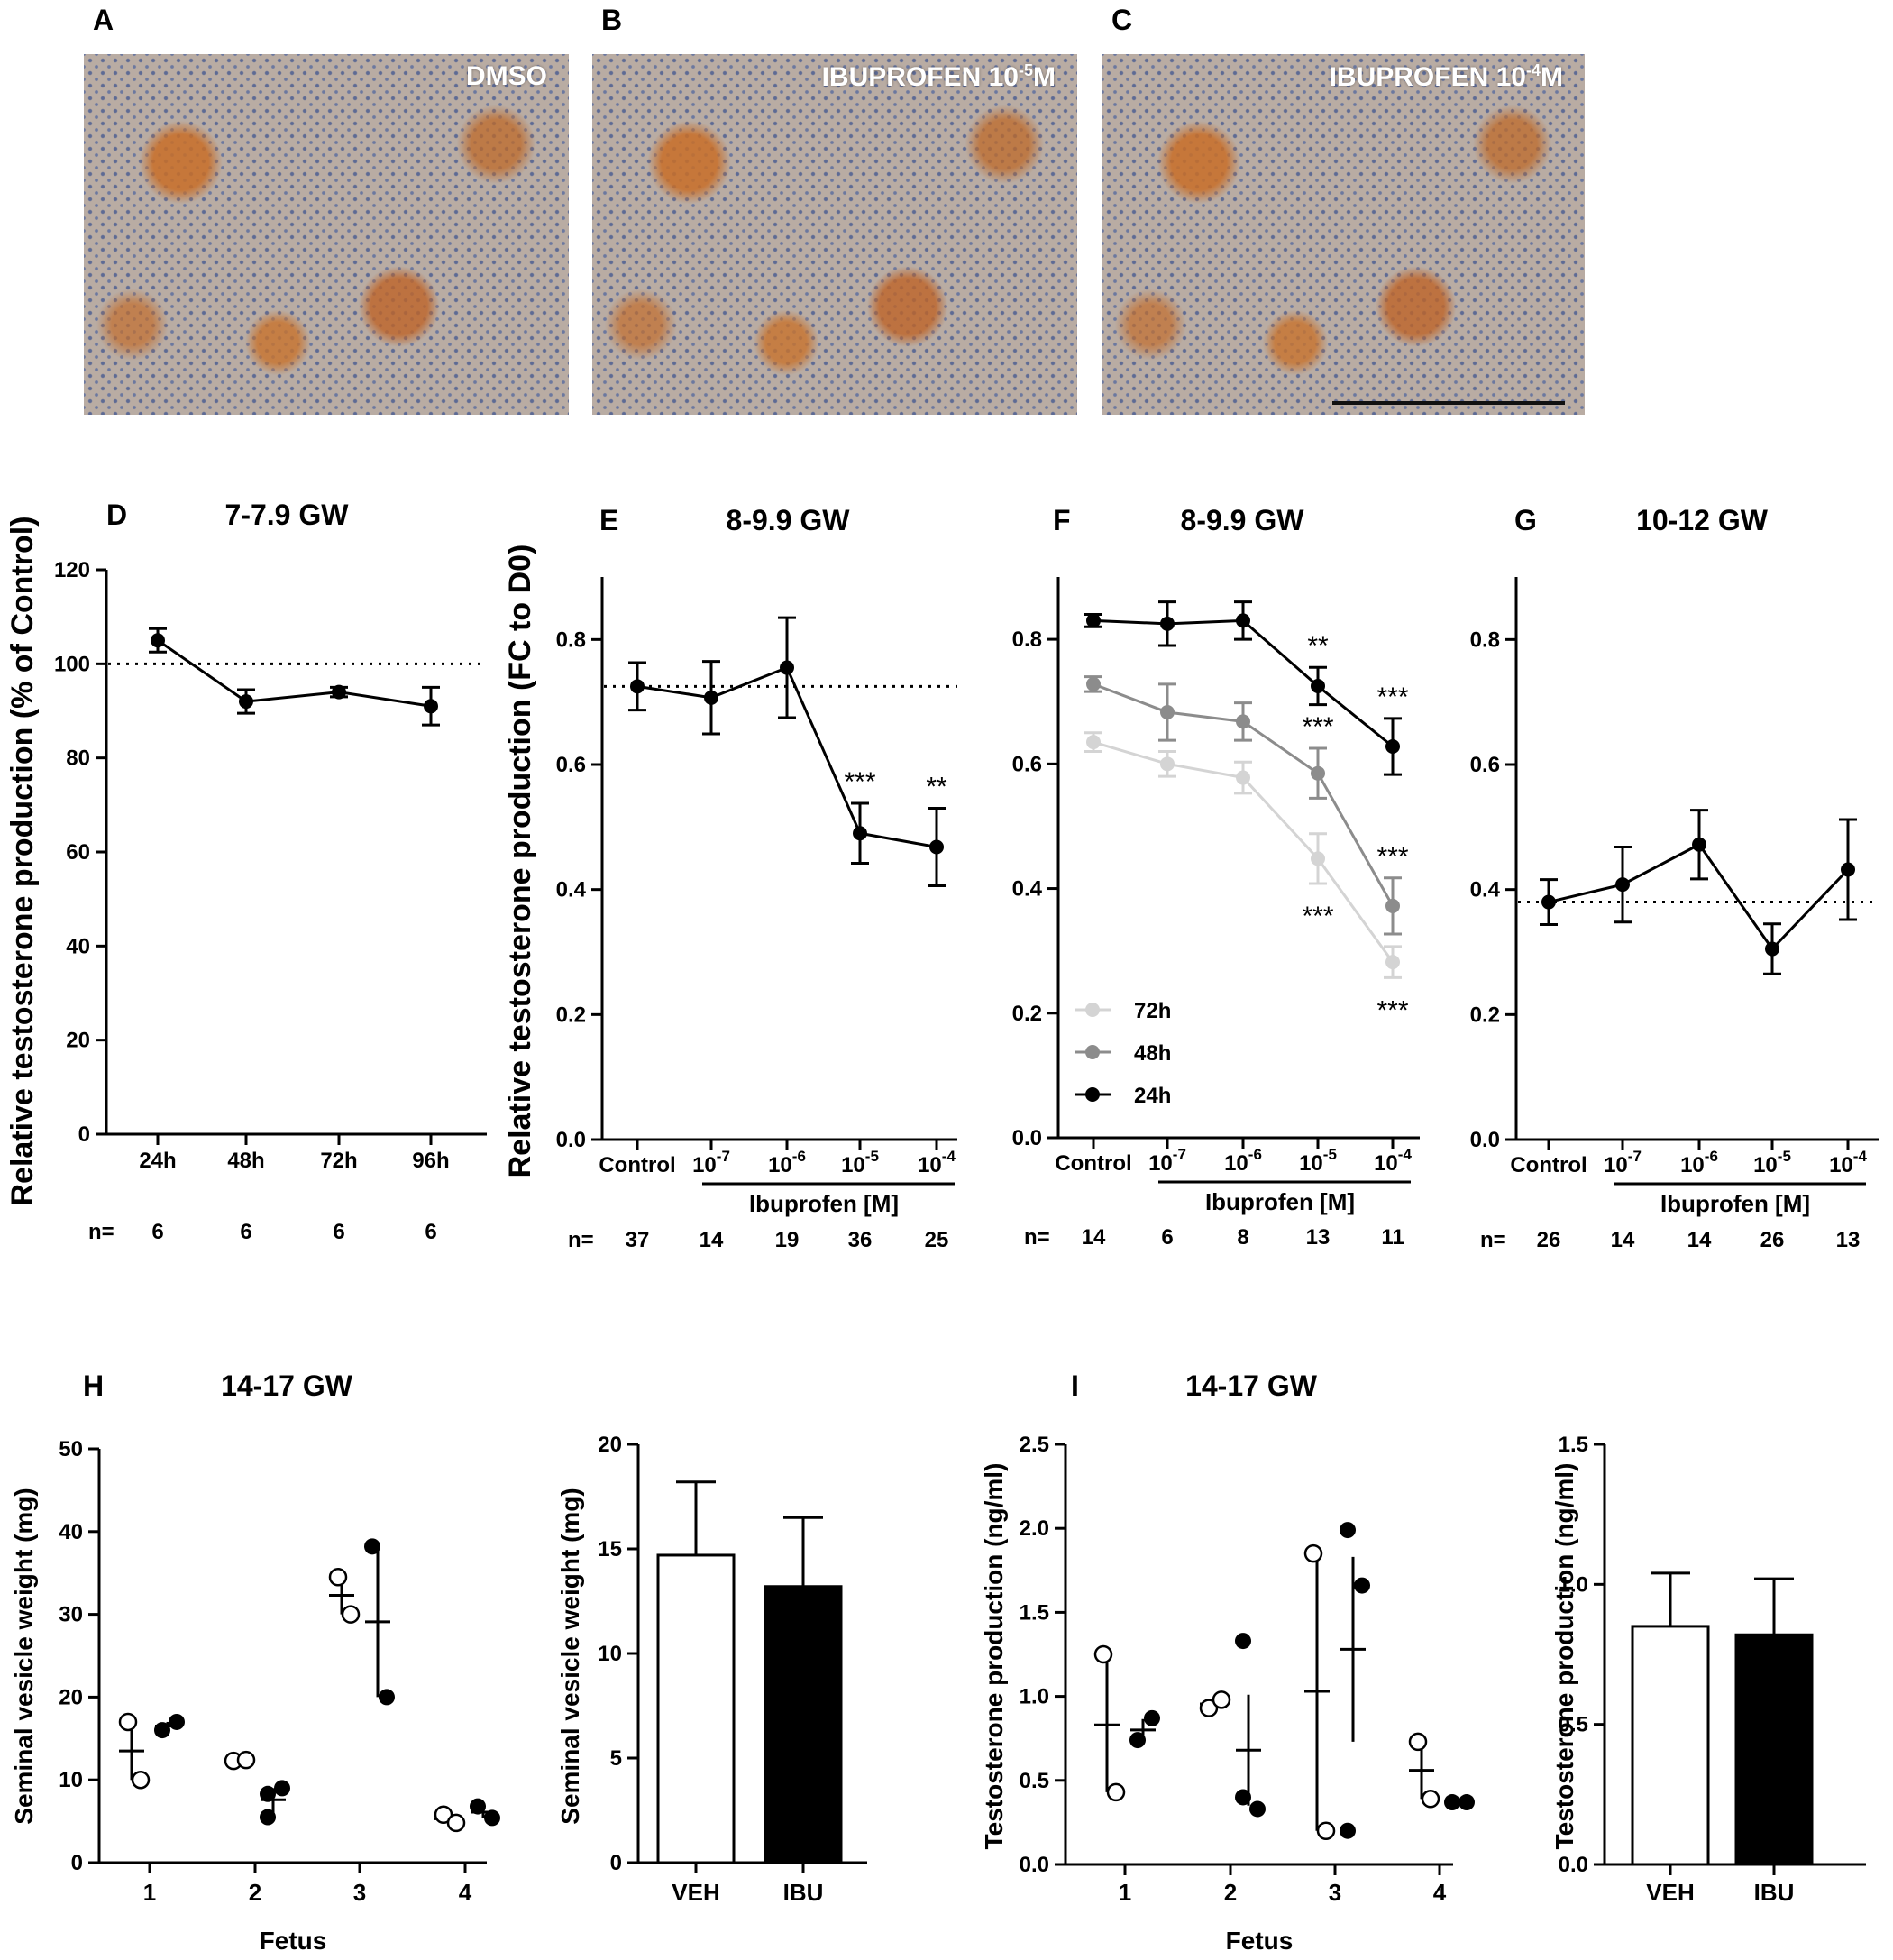 This screenshot has height=1960, width=1893. Describe the element at coordinates (610, 1550) in the screenshot. I see `y-tick-label: 15` at that location.